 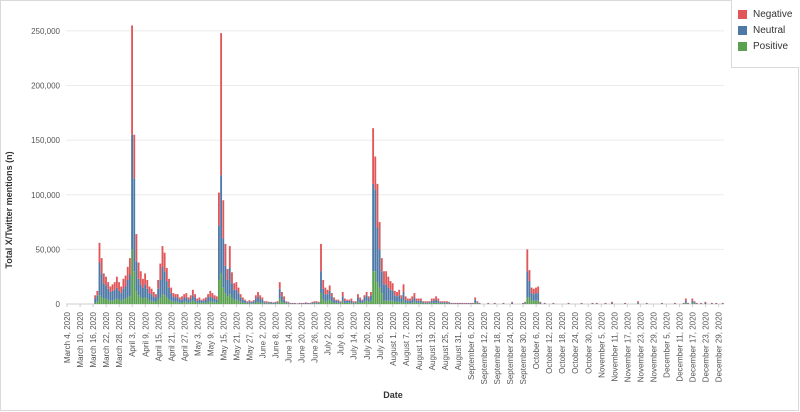 What do you see at coordinates (93, 339) in the screenshot?
I see `x-tick-label: March 16, 2020` at bounding box center [93, 339].